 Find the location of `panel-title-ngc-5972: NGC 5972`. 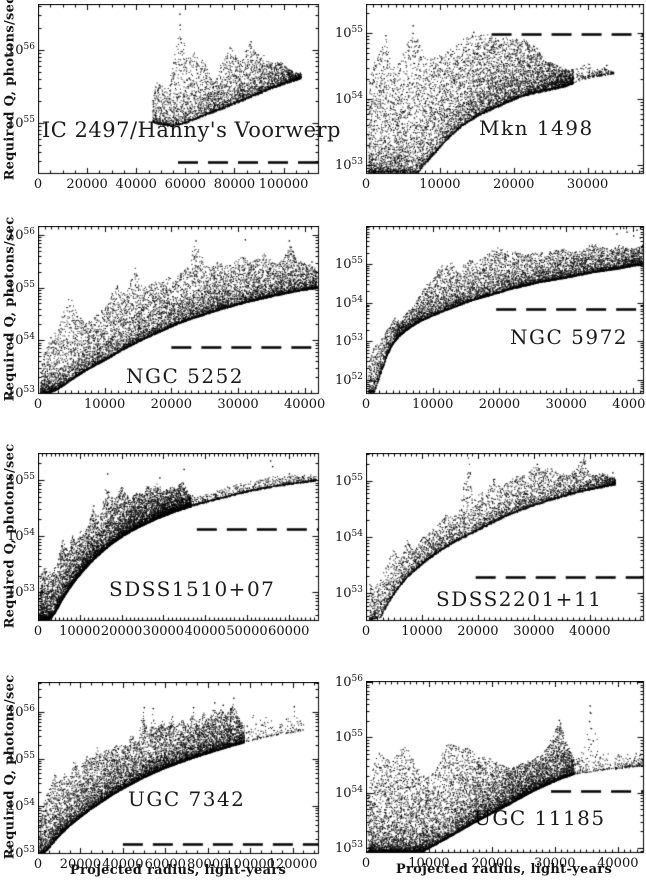

panel-title-ngc-5972: NGC 5972 is located at coordinates (569, 337).